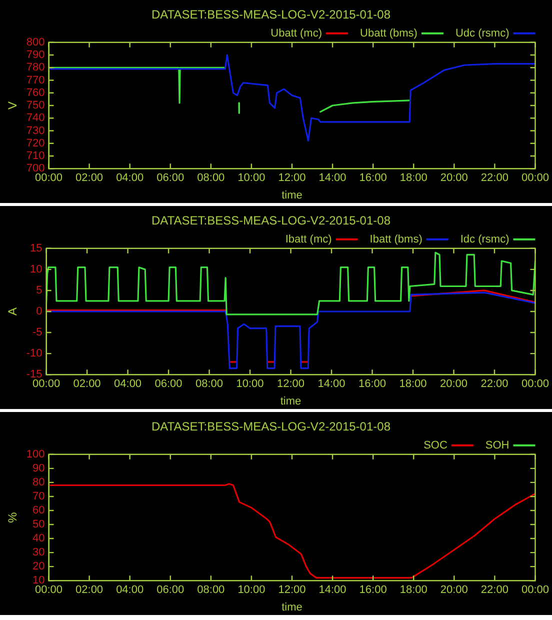 The height and width of the screenshot is (620, 552). Describe the element at coordinates (38, 510) in the screenshot. I see `y-tick-label: 60` at that location.